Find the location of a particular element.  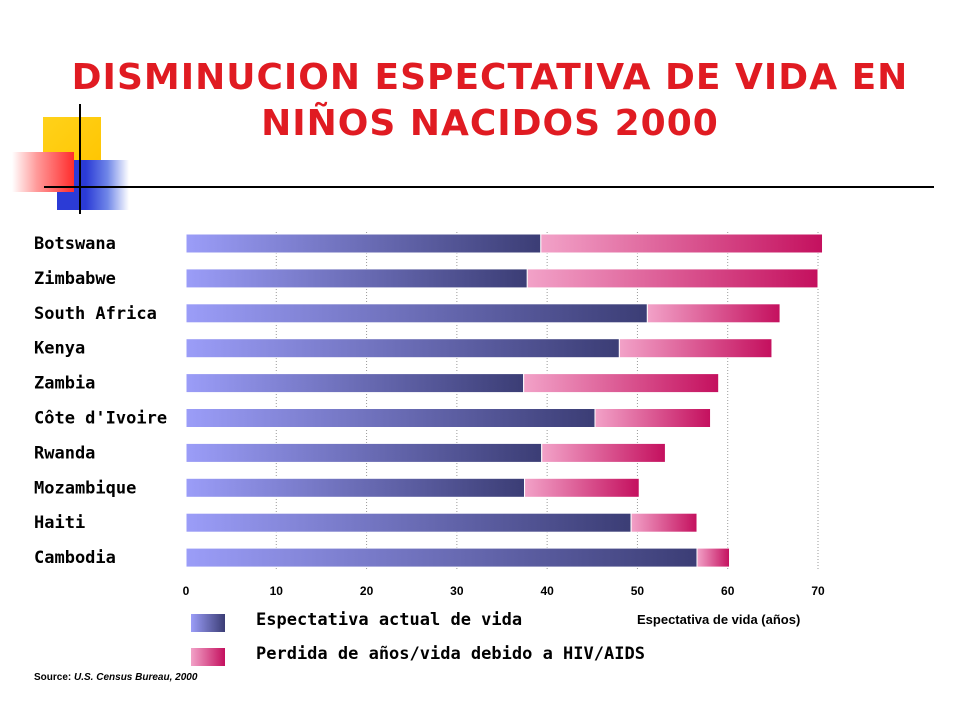

legend-swatch-actual is located at coordinates (208, 623).